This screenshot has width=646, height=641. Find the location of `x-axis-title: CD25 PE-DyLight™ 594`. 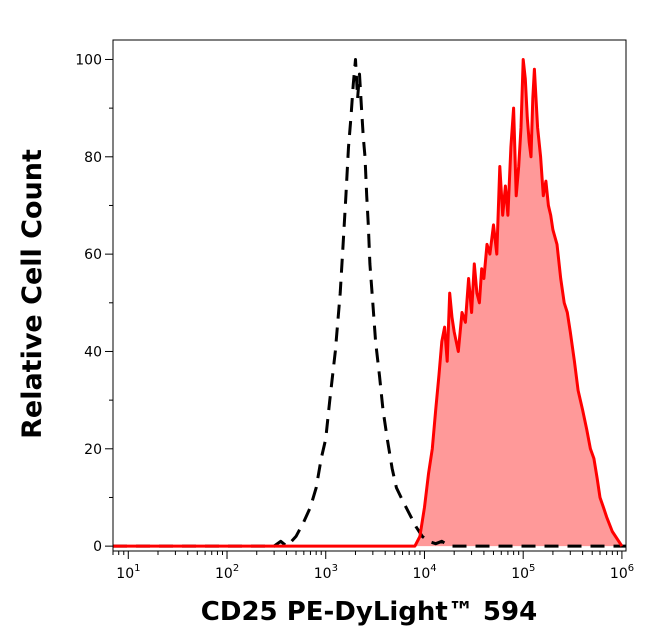

x-axis-title: CD25 PE-DyLight™ 594 is located at coordinates (369, 612).